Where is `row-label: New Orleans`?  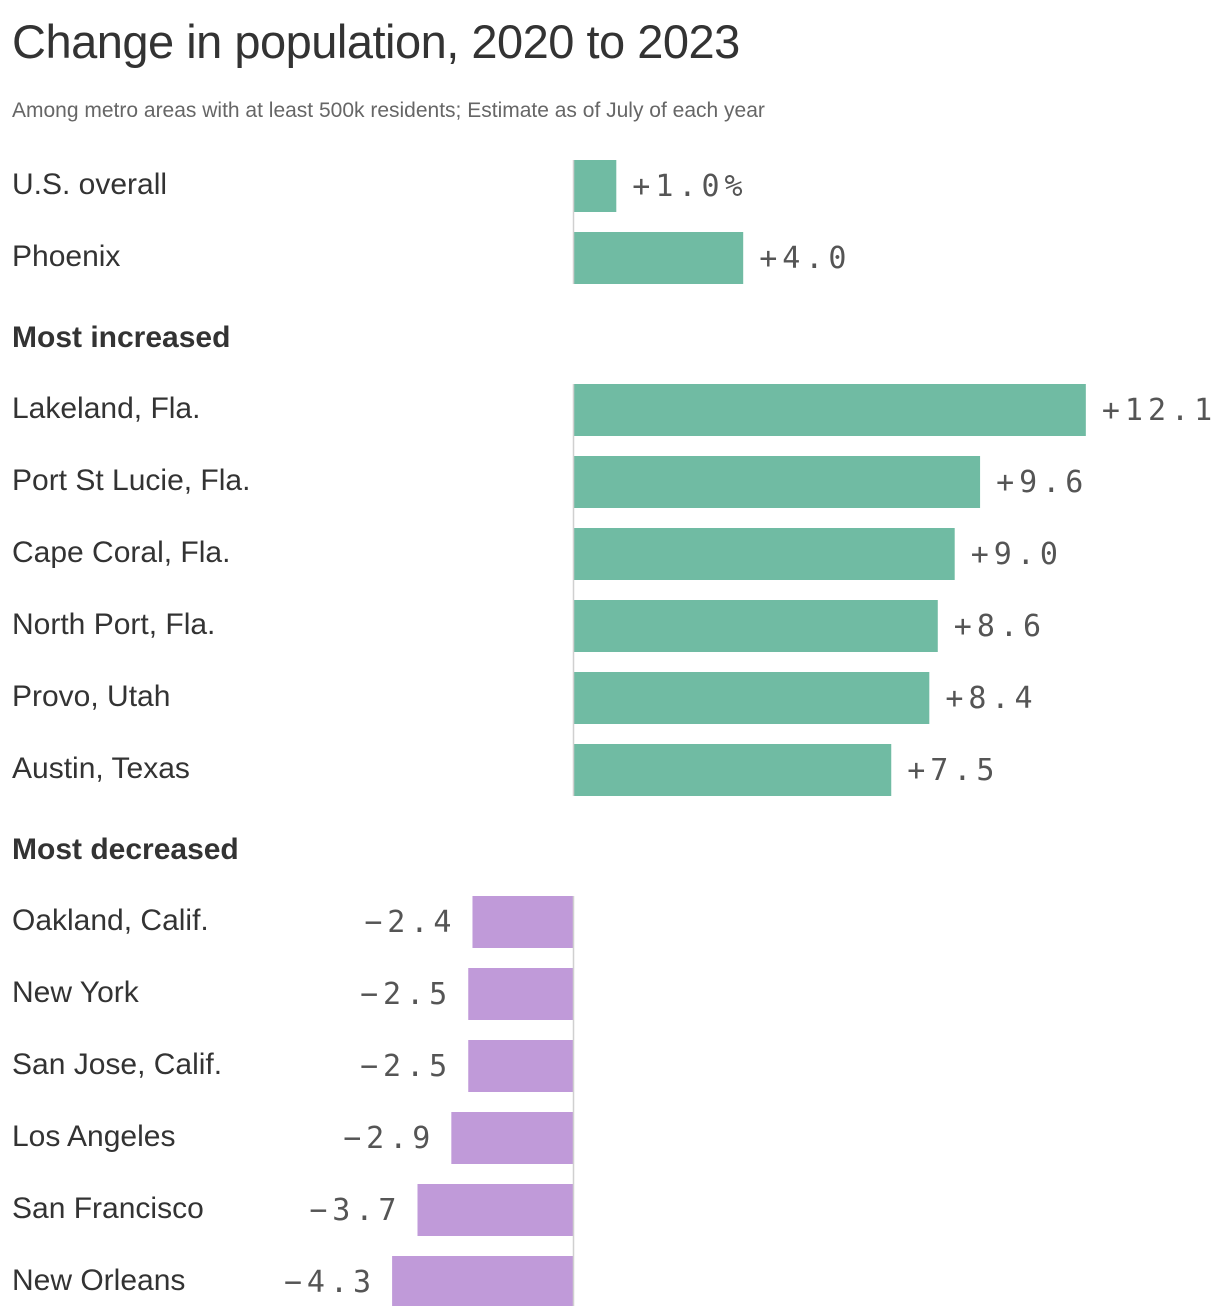
row-label: New Orleans is located at coordinates (98, 1280).